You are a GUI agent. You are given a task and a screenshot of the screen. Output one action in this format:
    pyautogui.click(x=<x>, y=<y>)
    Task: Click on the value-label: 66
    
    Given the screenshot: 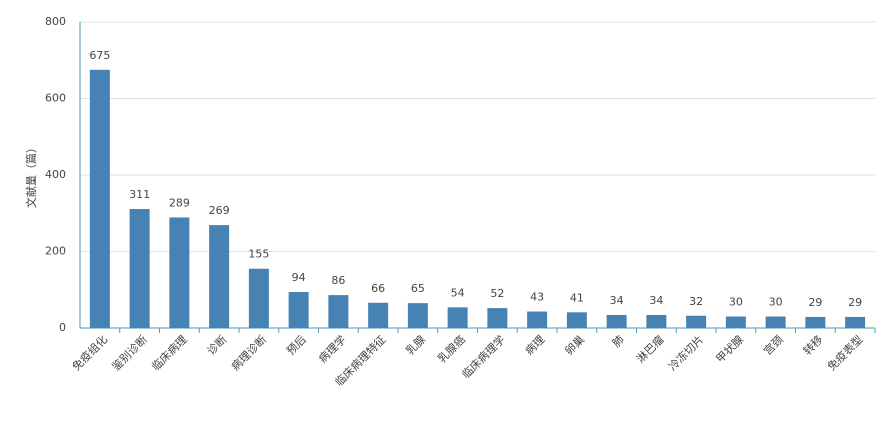 What is the action you would take?
    pyautogui.click(x=378, y=288)
    